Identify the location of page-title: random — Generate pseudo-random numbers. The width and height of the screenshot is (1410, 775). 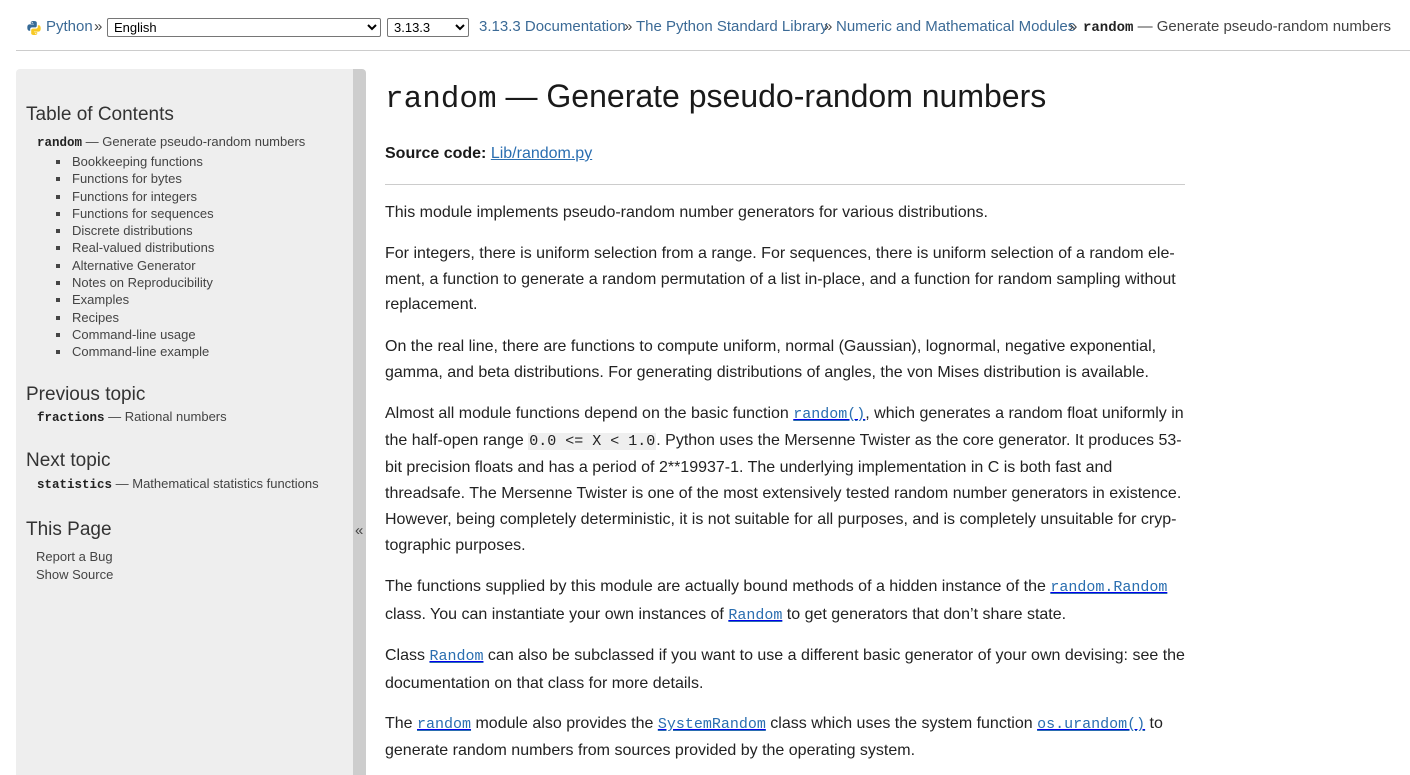
(715, 98).